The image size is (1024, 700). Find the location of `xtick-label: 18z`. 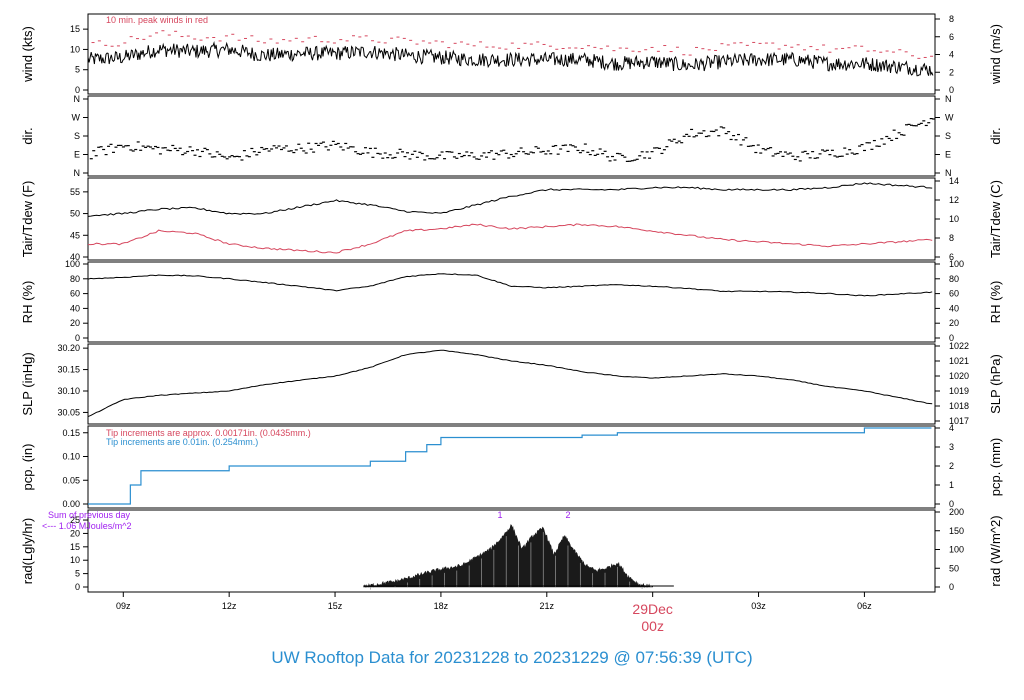

xtick-label: 18z is located at coordinates (441, 606).